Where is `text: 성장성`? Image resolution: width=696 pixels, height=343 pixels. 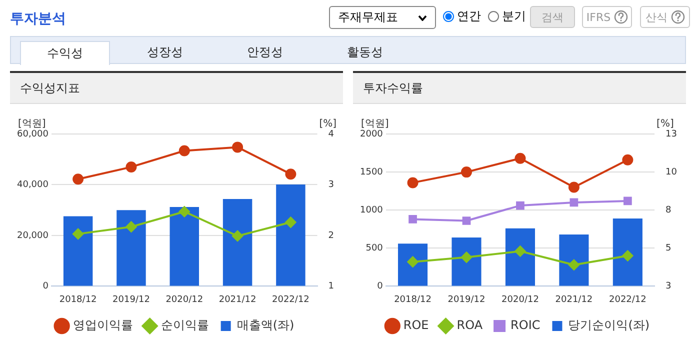 text: 성장성 is located at coordinates (165, 52).